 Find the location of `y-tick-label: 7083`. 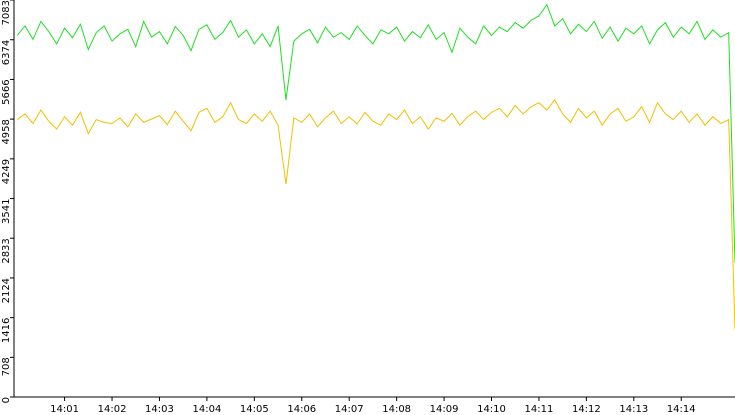

y-tick-label: 7083 is located at coordinates (6, 12).